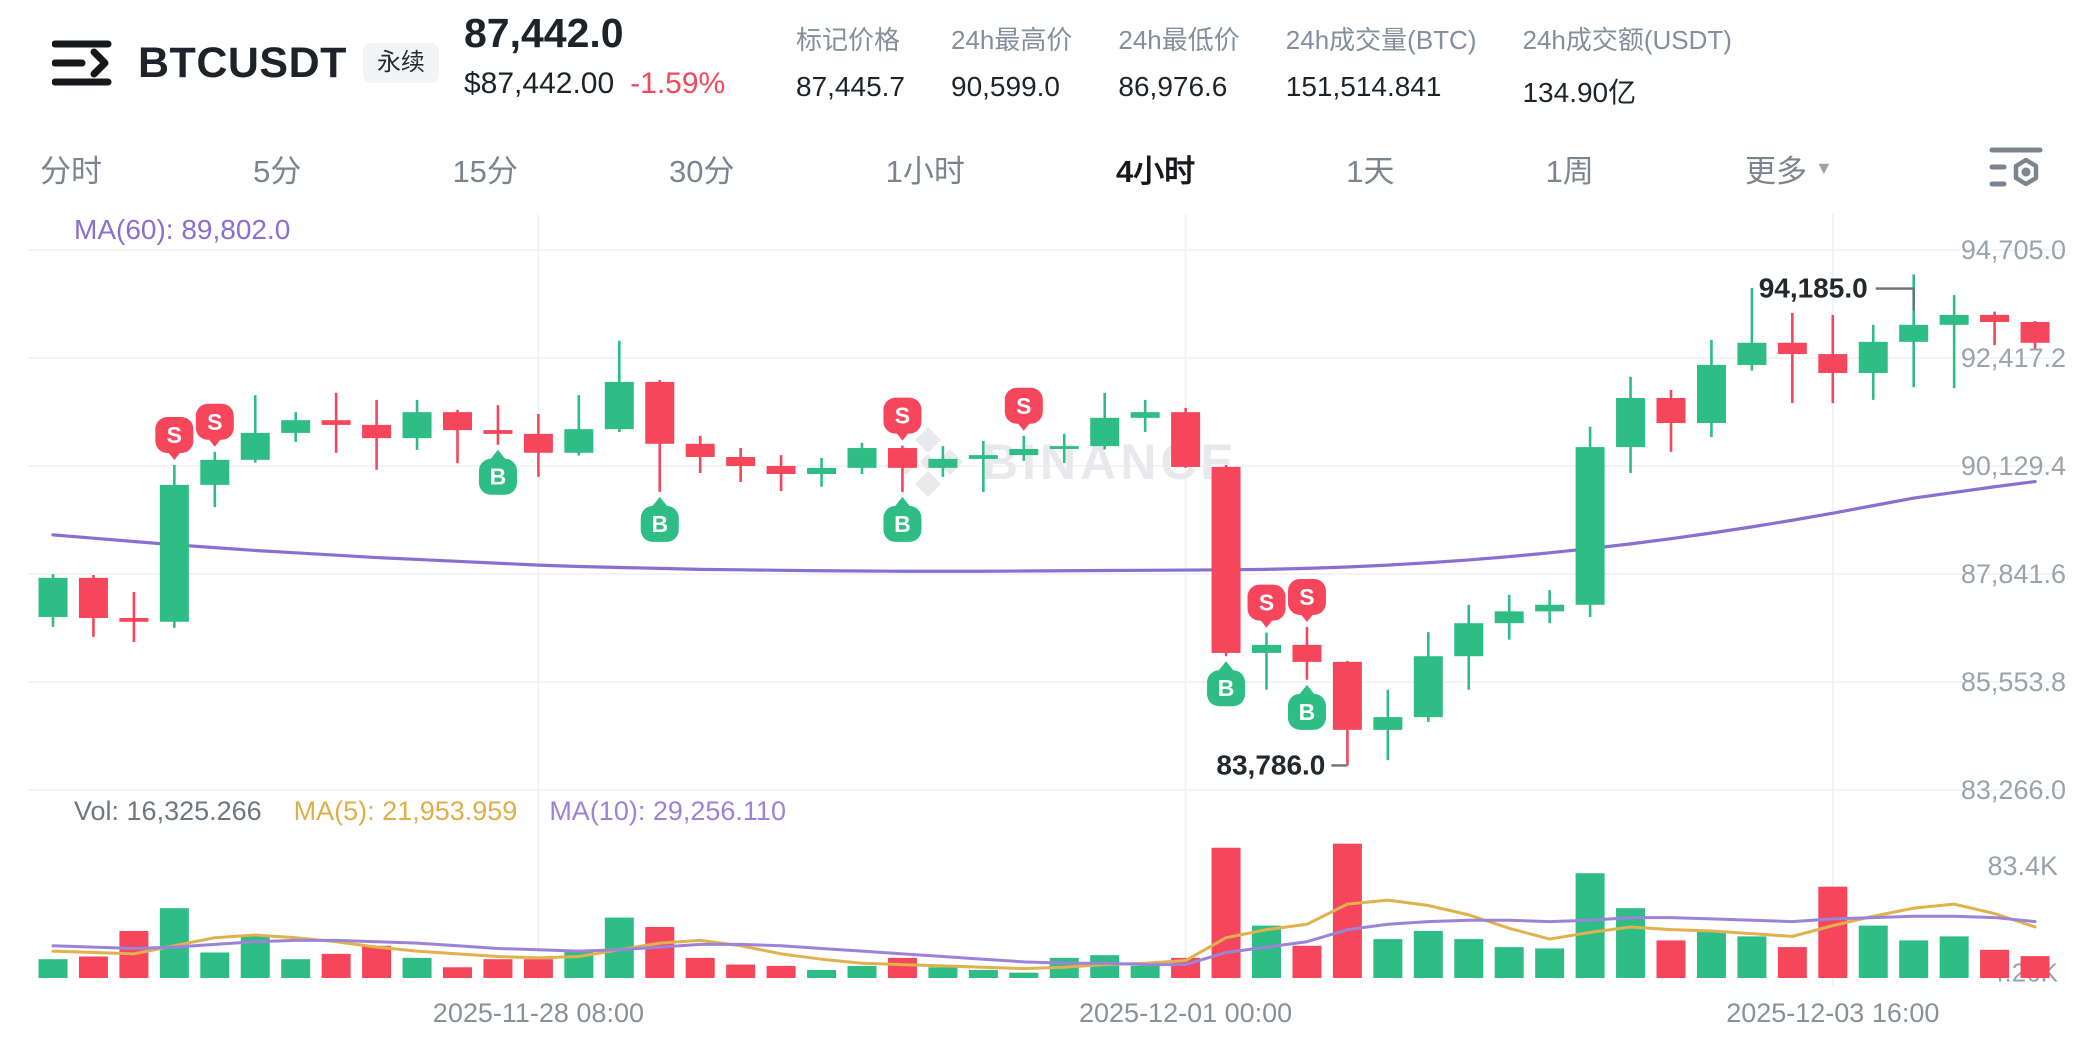 The width and height of the screenshot is (2076, 1048). I want to click on tab-15m: 15分, so click(485, 171).